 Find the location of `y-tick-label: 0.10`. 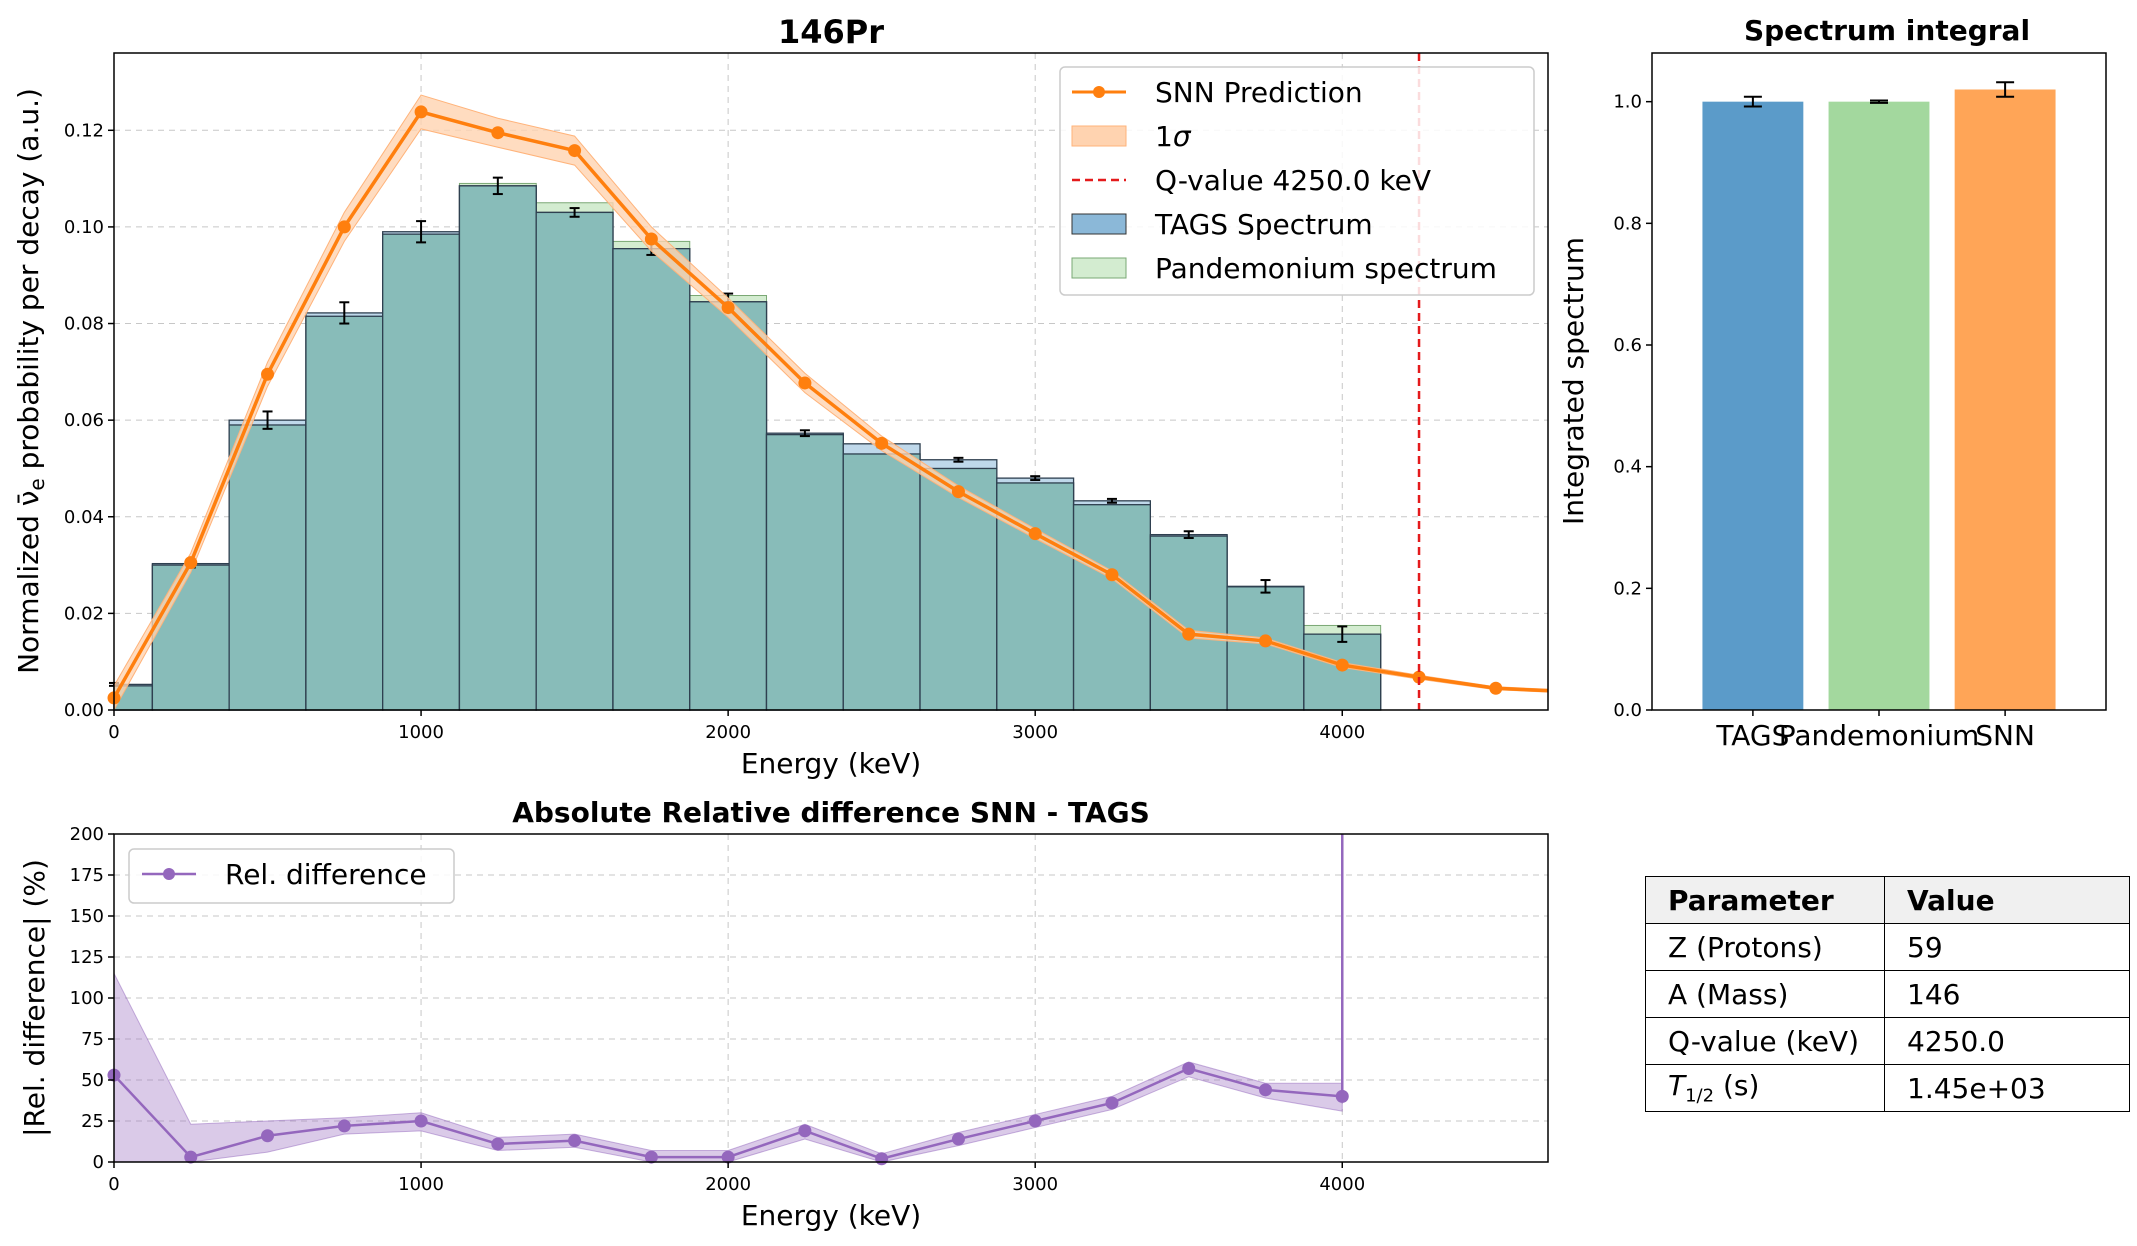

y-tick-label: 0.10 is located at coordinates (84, 227).